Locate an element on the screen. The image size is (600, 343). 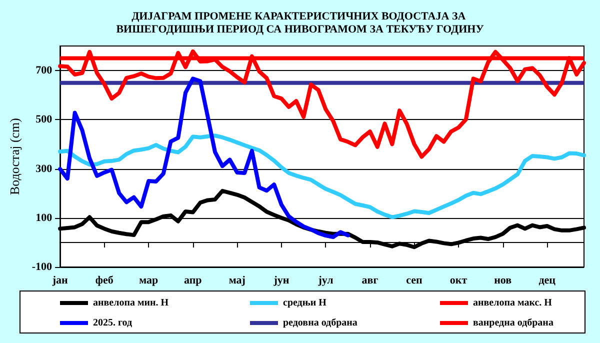
legend-label: средњи Н is located at coordinates (305, 303).